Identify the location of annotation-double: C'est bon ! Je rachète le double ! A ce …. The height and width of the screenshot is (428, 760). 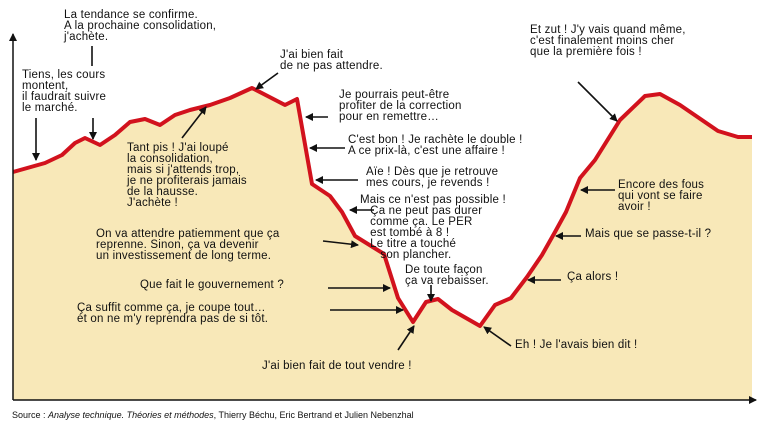
(435, 145).